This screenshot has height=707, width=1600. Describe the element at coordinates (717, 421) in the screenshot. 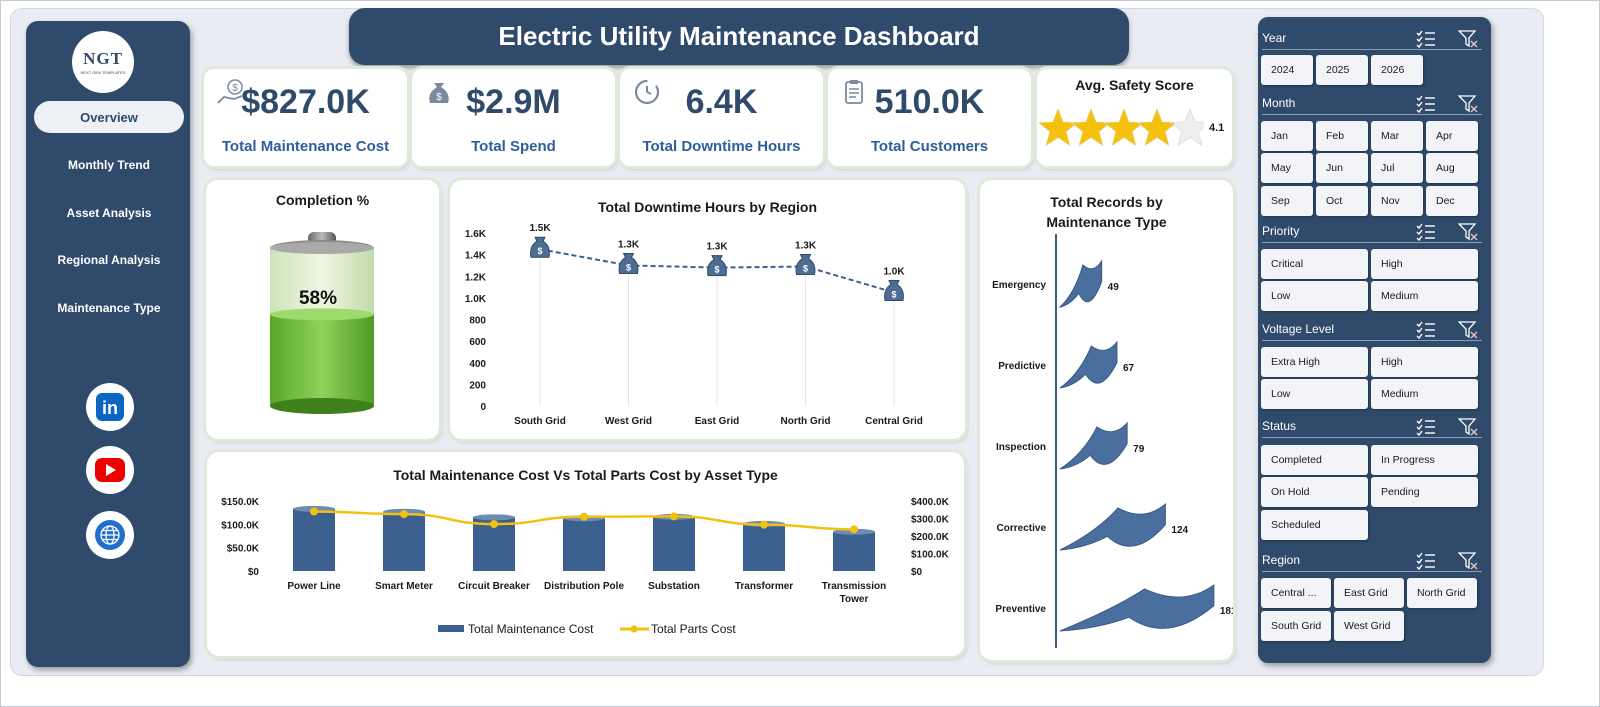

I see `x-tick-label: East Grid` at that location.